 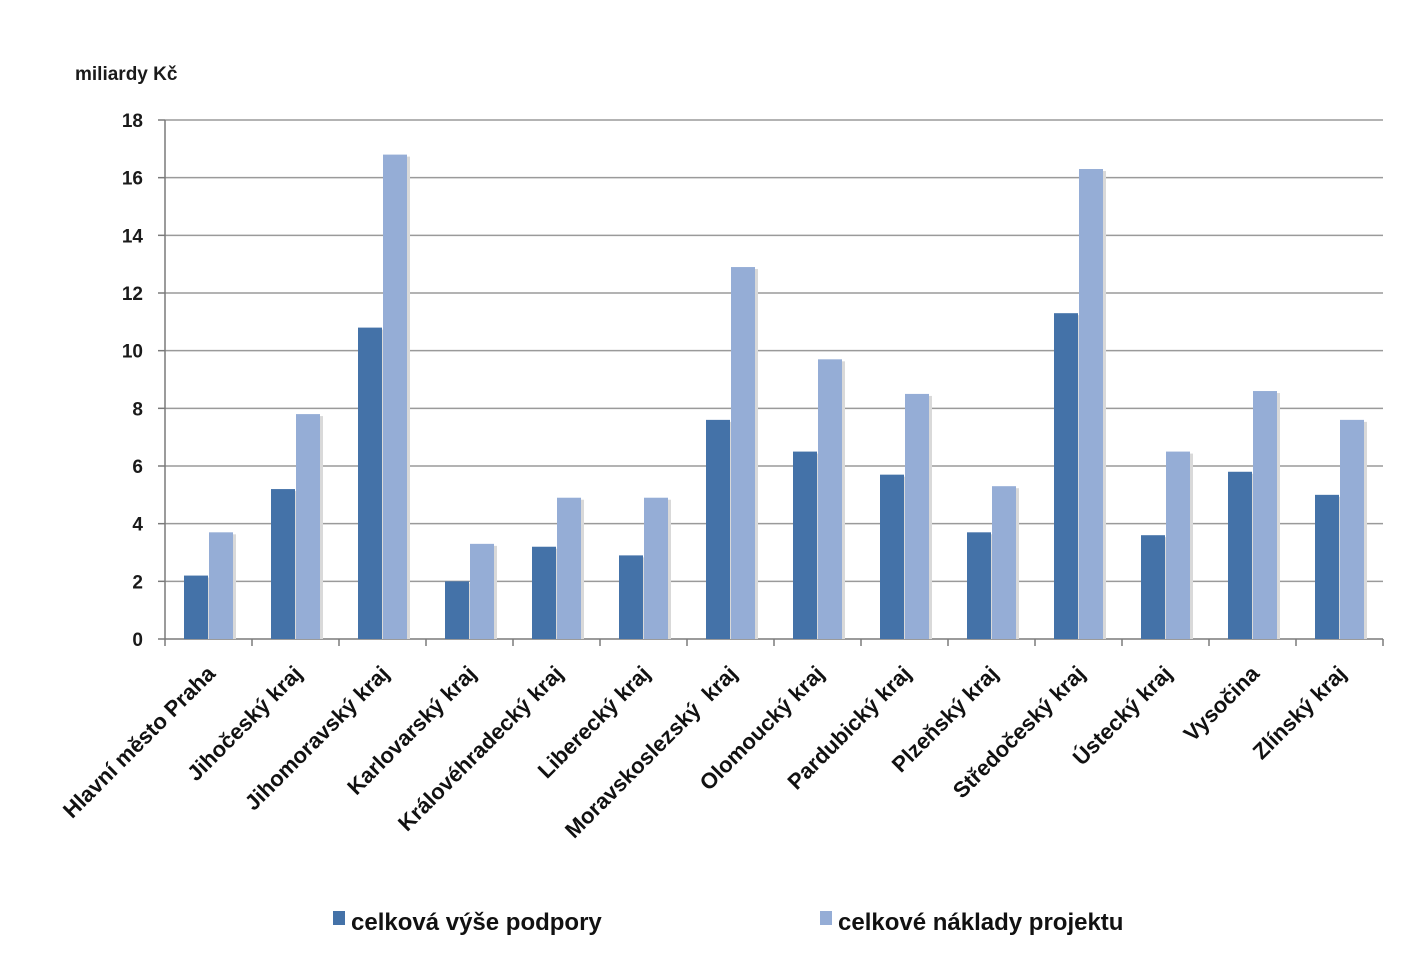 What do you see at coordinates (137, 525) in the screenshot?
I see `y-tick-label: 4` at bounding box center [137, 525].